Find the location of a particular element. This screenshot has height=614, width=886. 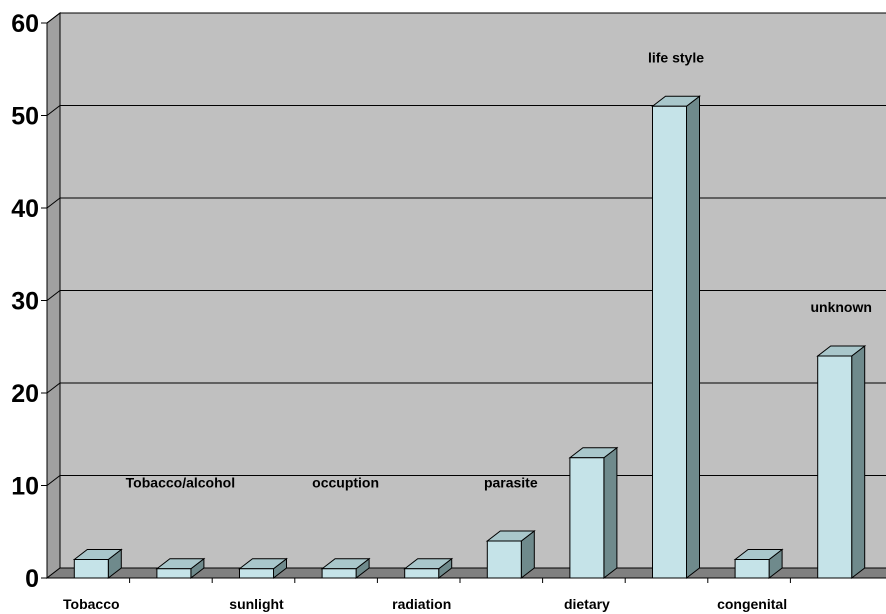

bar-label: unknown is located at coordinates (840, 307).